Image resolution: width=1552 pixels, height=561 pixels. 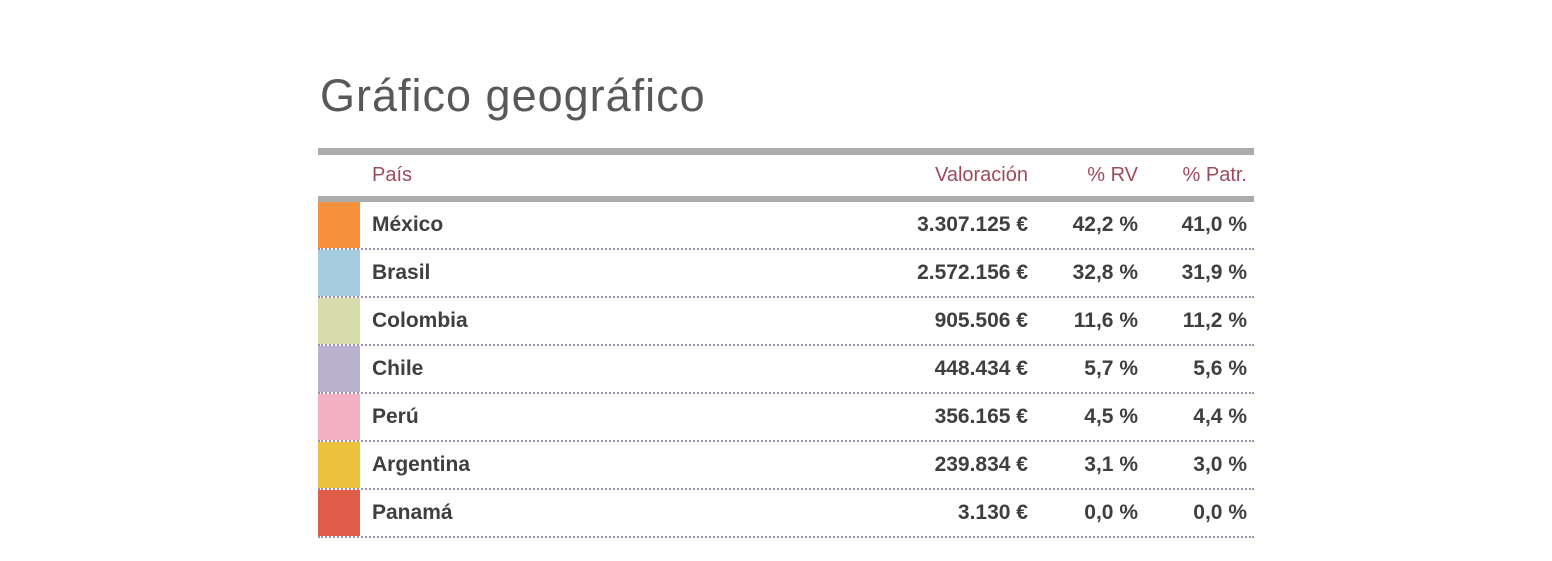 What do you see at coordinates (408, 225) in the screenshot?
I see `country-name: México` at bounding box center [408, 225].